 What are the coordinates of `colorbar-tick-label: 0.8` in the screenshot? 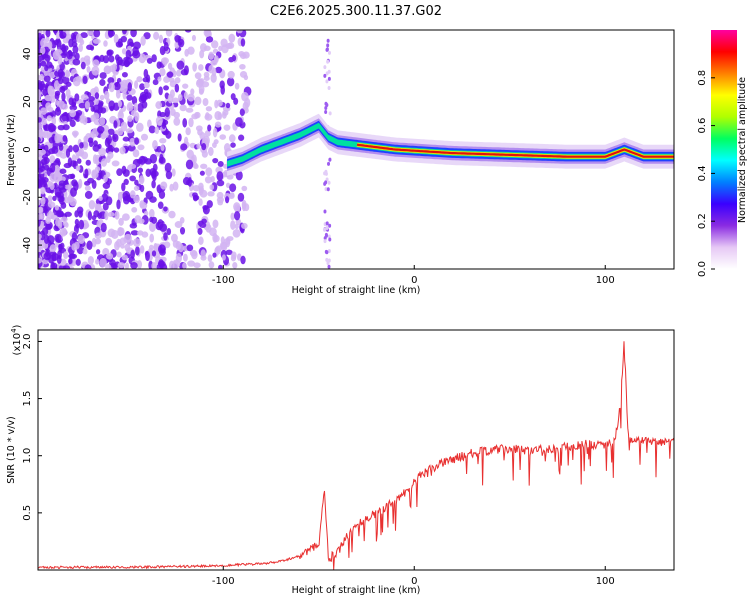 It's located at (702, 78).